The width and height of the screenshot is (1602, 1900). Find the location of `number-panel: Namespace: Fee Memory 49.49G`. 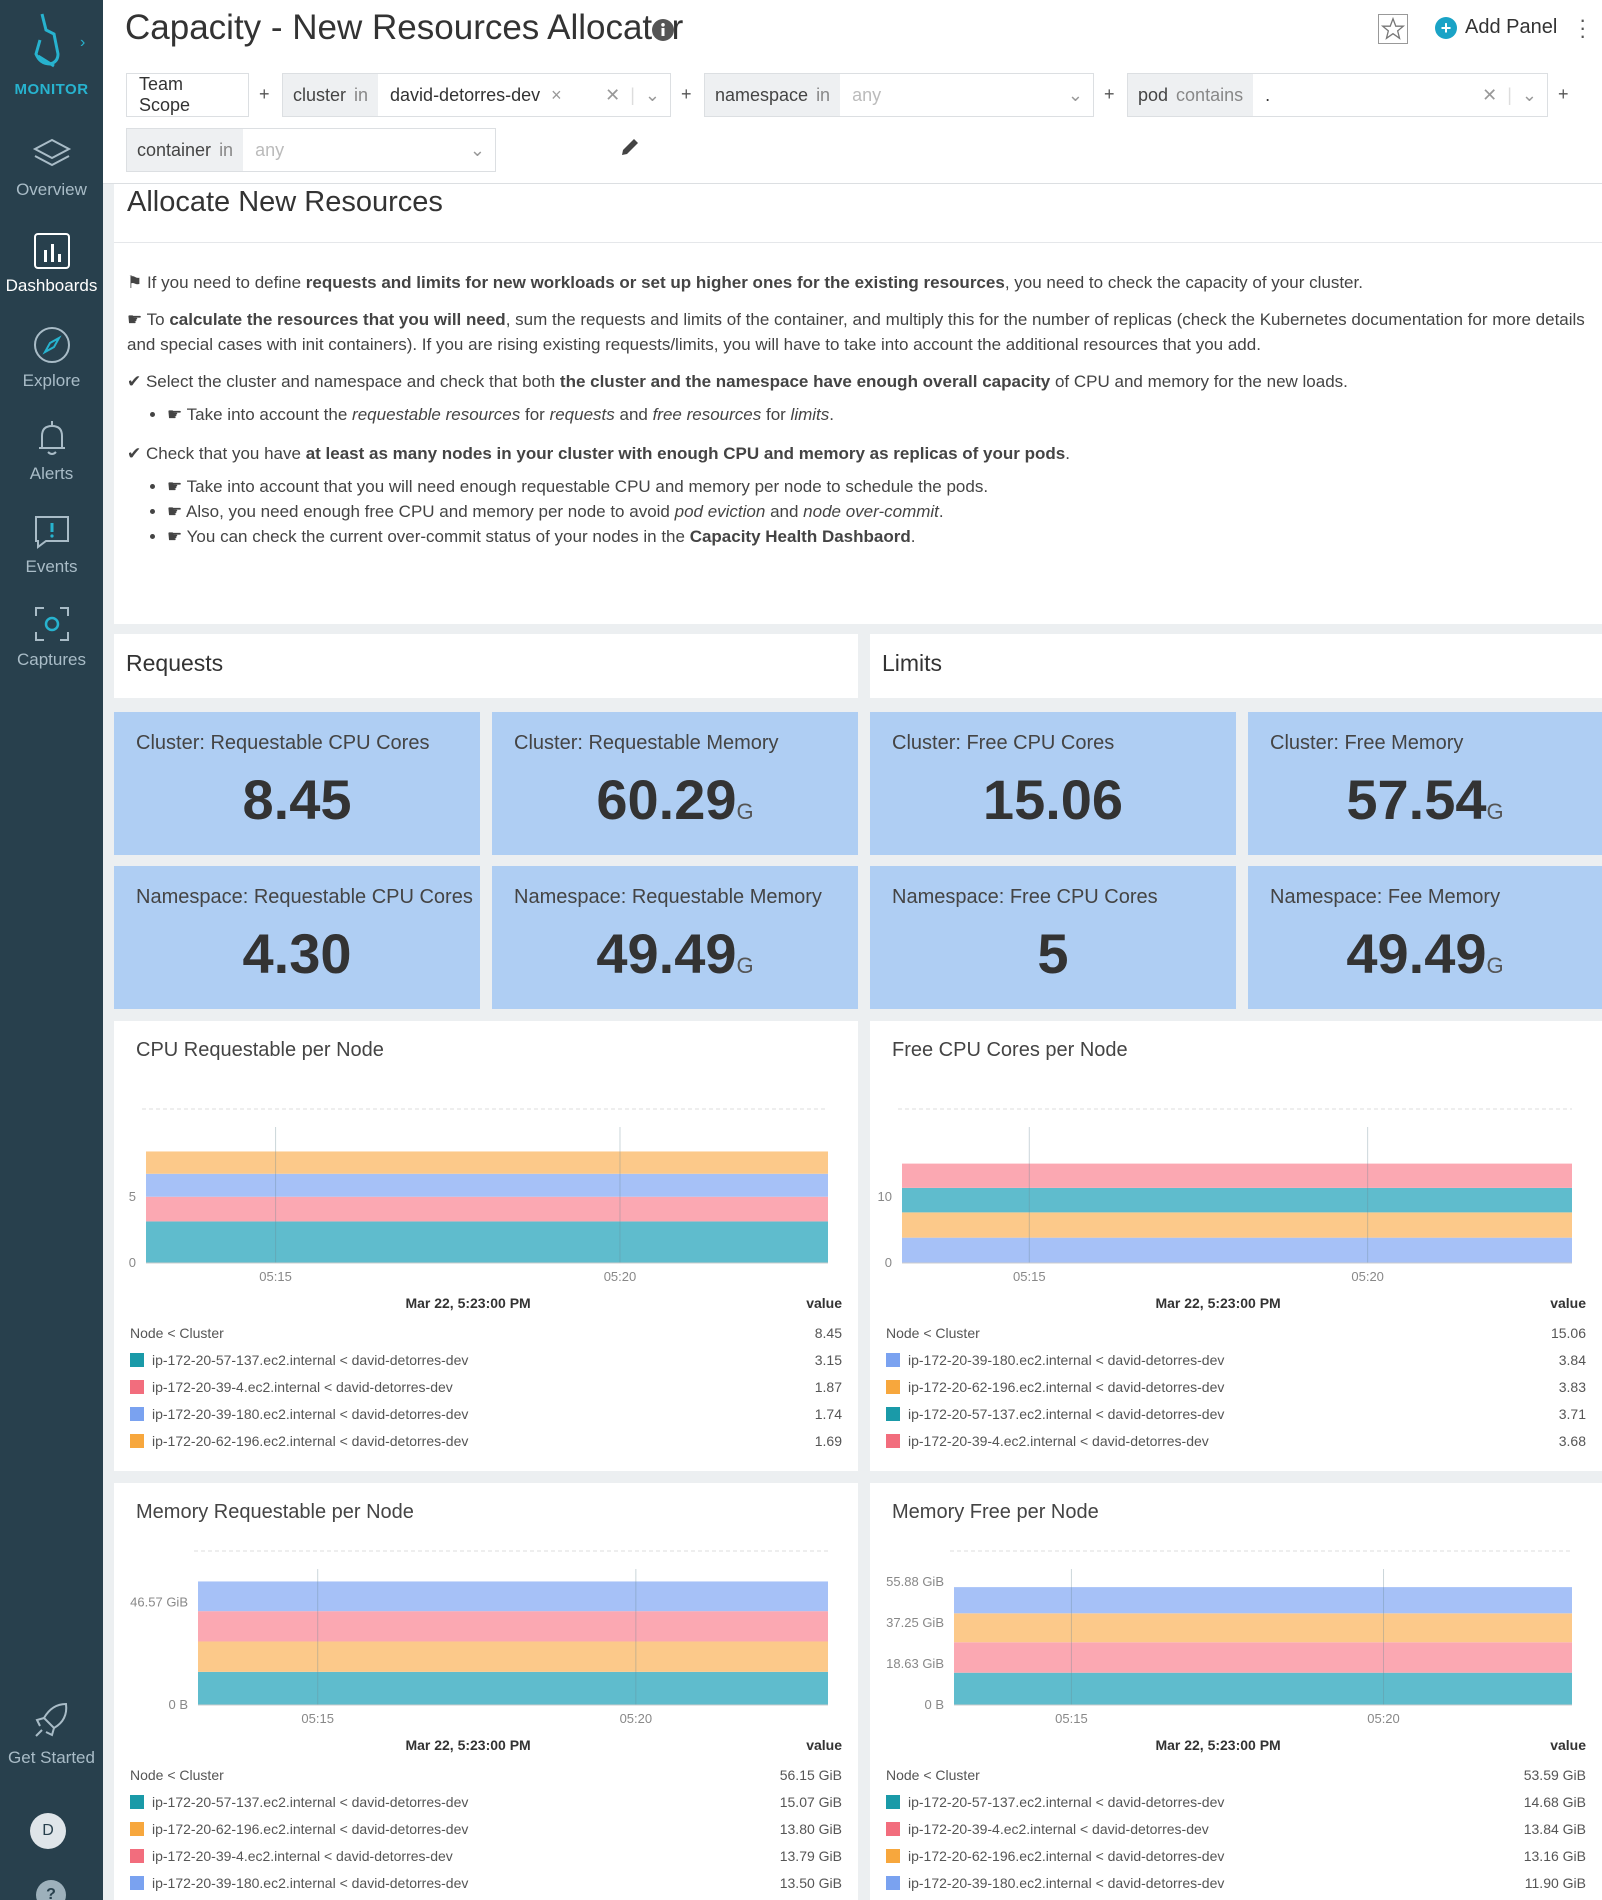

number-panel: Namespace: Fee Memory 49.49G is located at coordinates (1425, 937).